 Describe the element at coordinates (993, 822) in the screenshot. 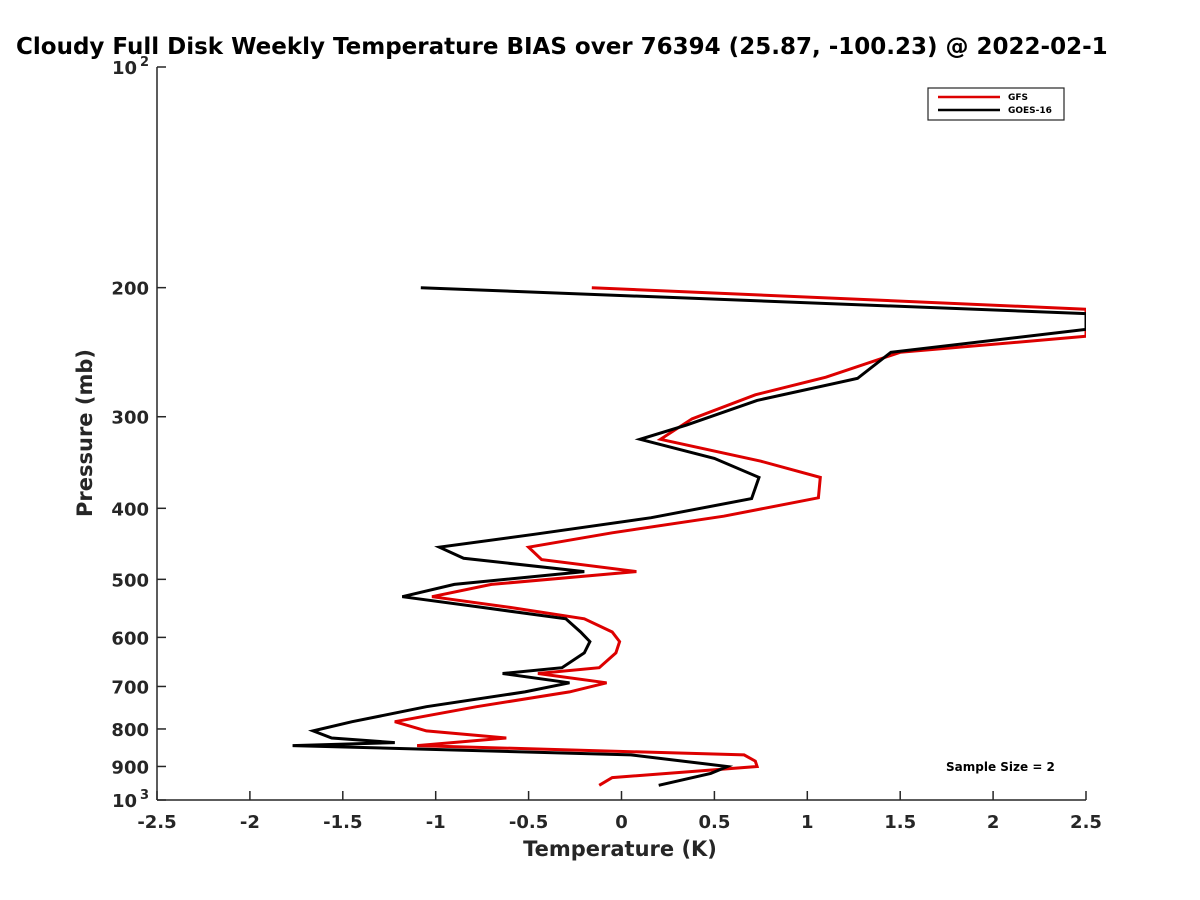

I see `x-tick-label: 2` at that location.